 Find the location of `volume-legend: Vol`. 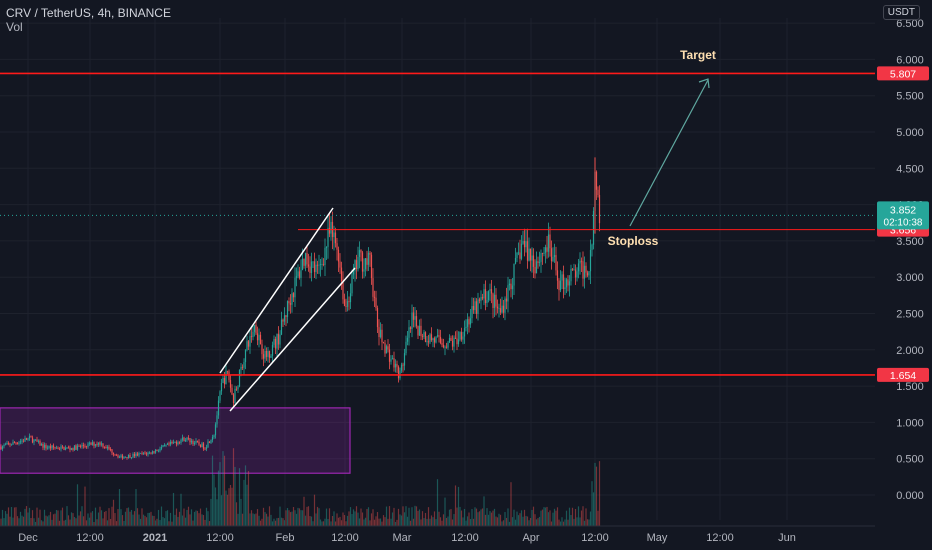

volume-legend: Vol is located at coordinates (14, 27).